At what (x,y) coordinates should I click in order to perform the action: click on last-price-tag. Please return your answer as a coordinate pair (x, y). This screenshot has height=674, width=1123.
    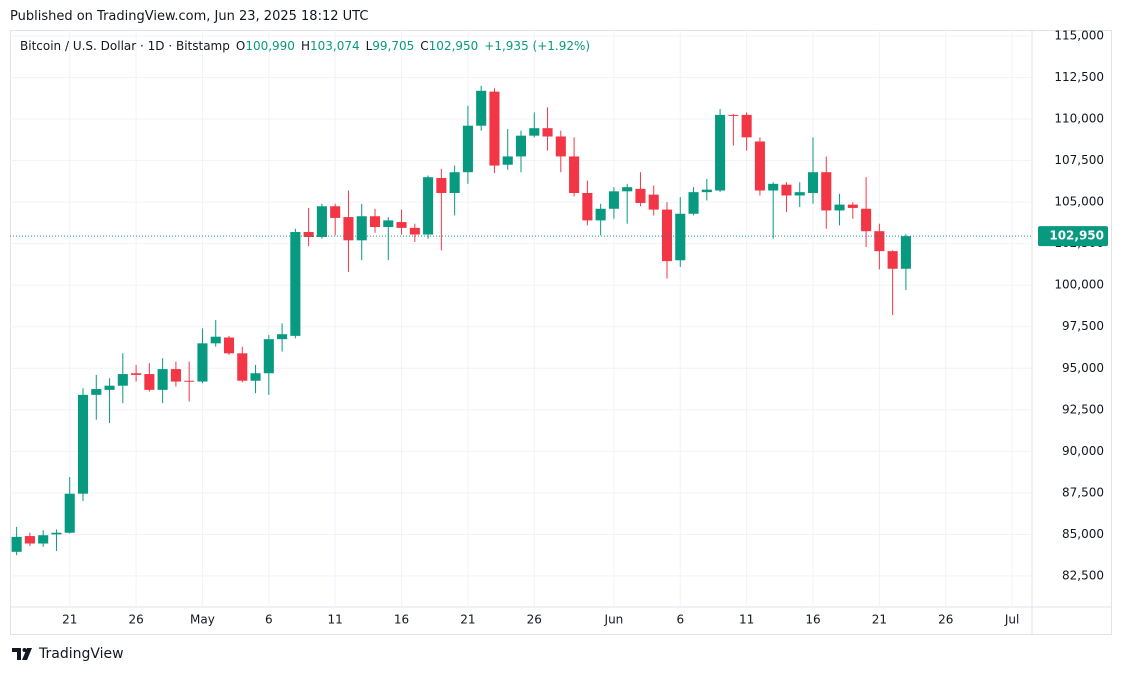
    Looking at the image, I should click on (1073, 236).